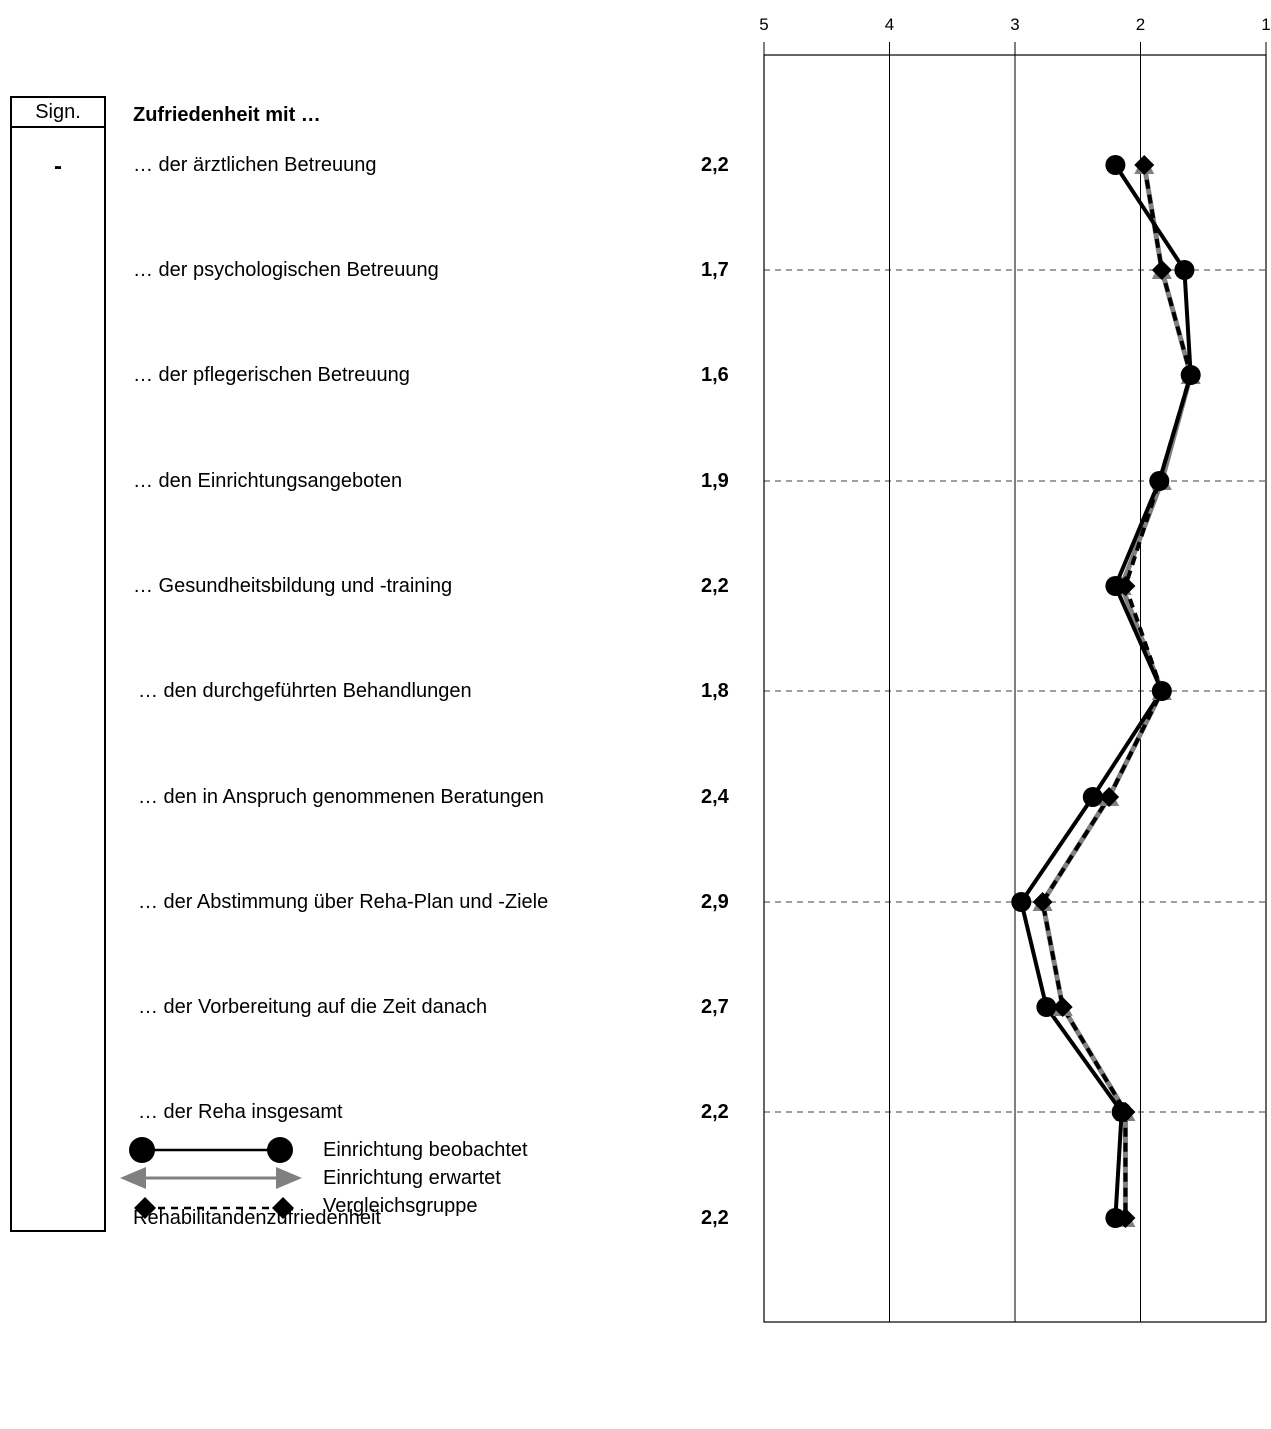 This screenshot has height=1429, width=1271. What do you see at coordinates (341, 797) in the screenshot?
I see `item-label: … den in Anspruch genommenen Beratungen` at bounding box center [341, 797].